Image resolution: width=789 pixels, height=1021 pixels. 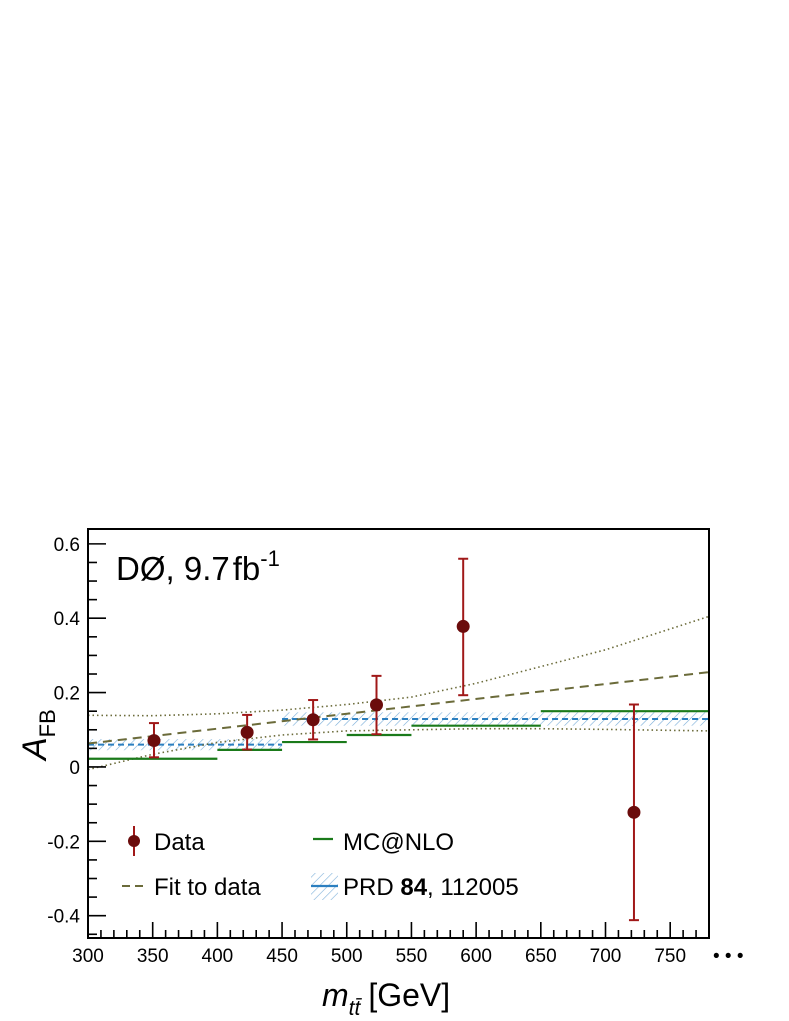 I want to click on x-tick-label: 650, so click(x=541, y=956).